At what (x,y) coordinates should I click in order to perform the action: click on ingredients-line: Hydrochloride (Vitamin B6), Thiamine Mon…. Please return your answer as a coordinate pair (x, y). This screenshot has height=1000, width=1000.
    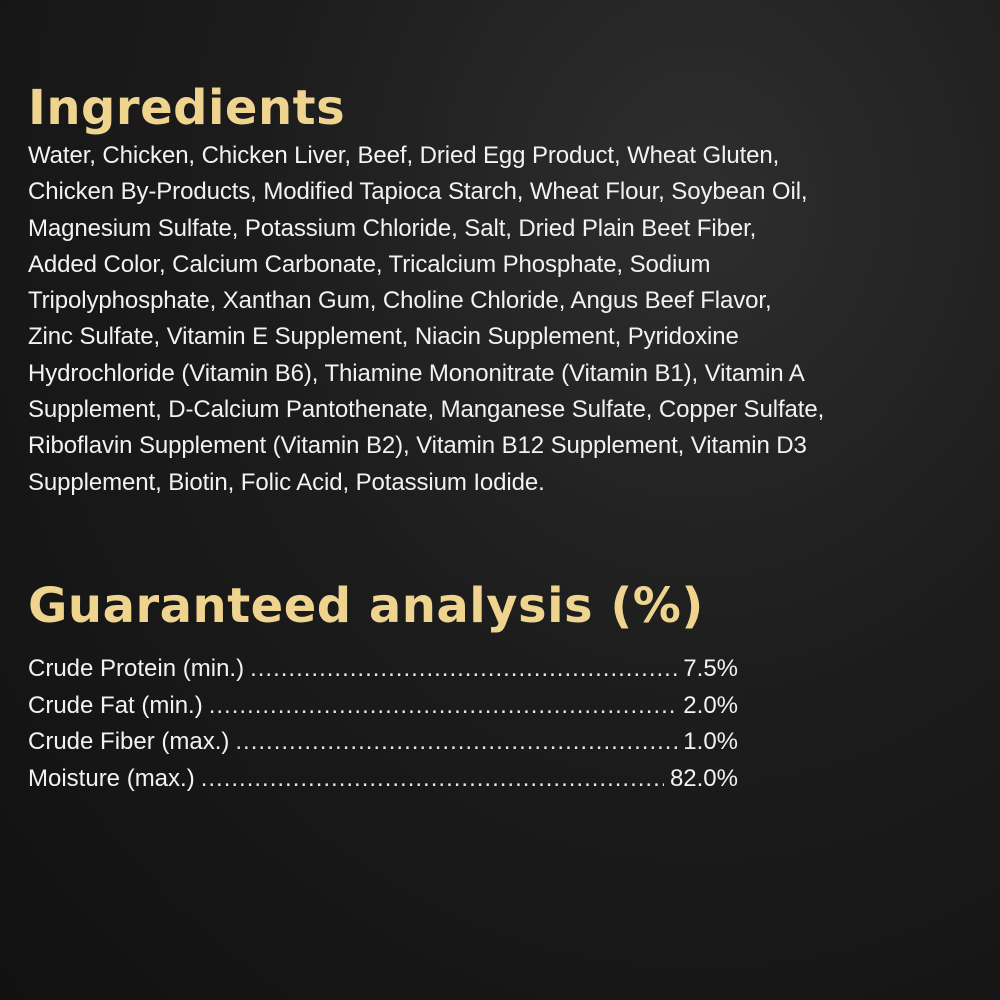
    Looking at the image, I should click on (416, 373).